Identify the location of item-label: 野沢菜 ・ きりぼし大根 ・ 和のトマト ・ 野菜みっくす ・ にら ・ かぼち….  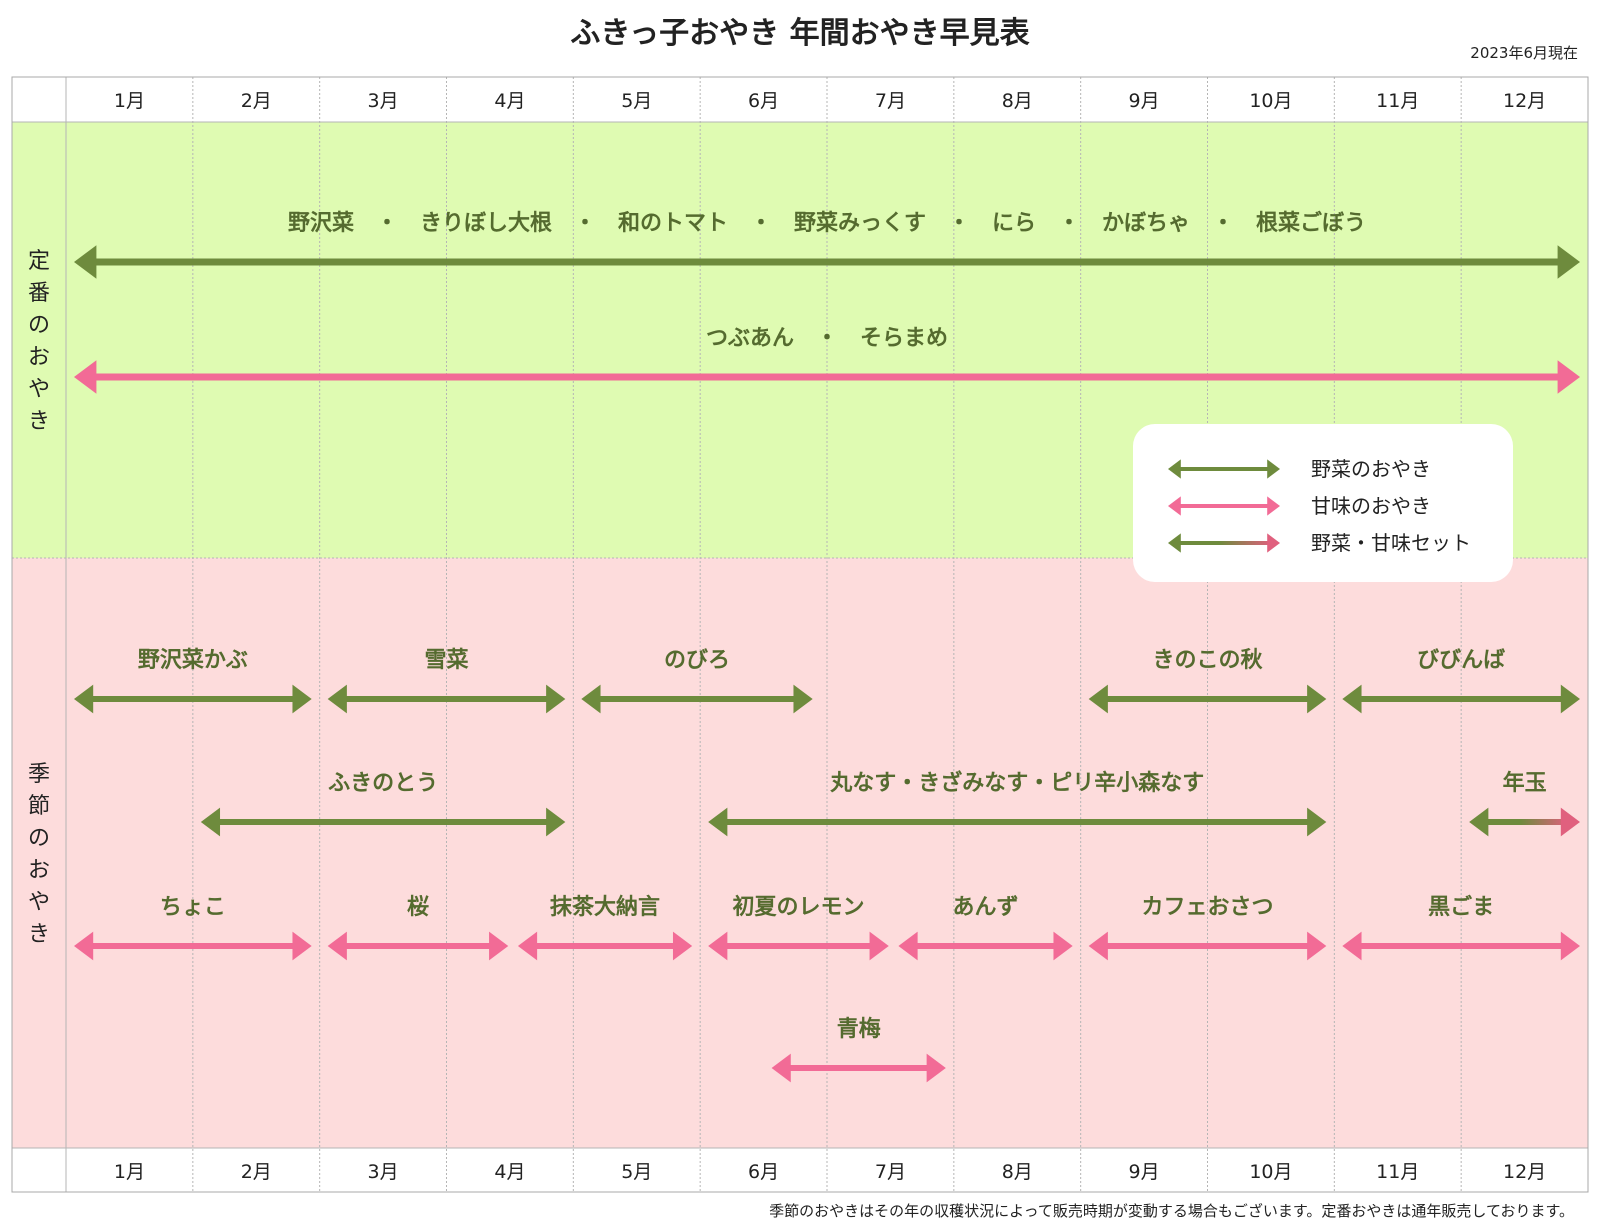
(827, 223).